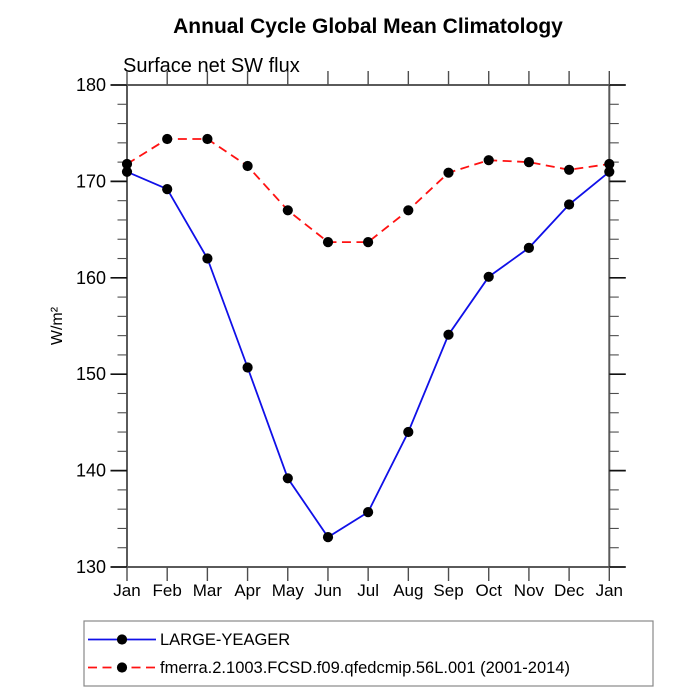 This screenshot has width=700, height=700. I want to click on x-tick-label-2: Mar, so click(208, 590).